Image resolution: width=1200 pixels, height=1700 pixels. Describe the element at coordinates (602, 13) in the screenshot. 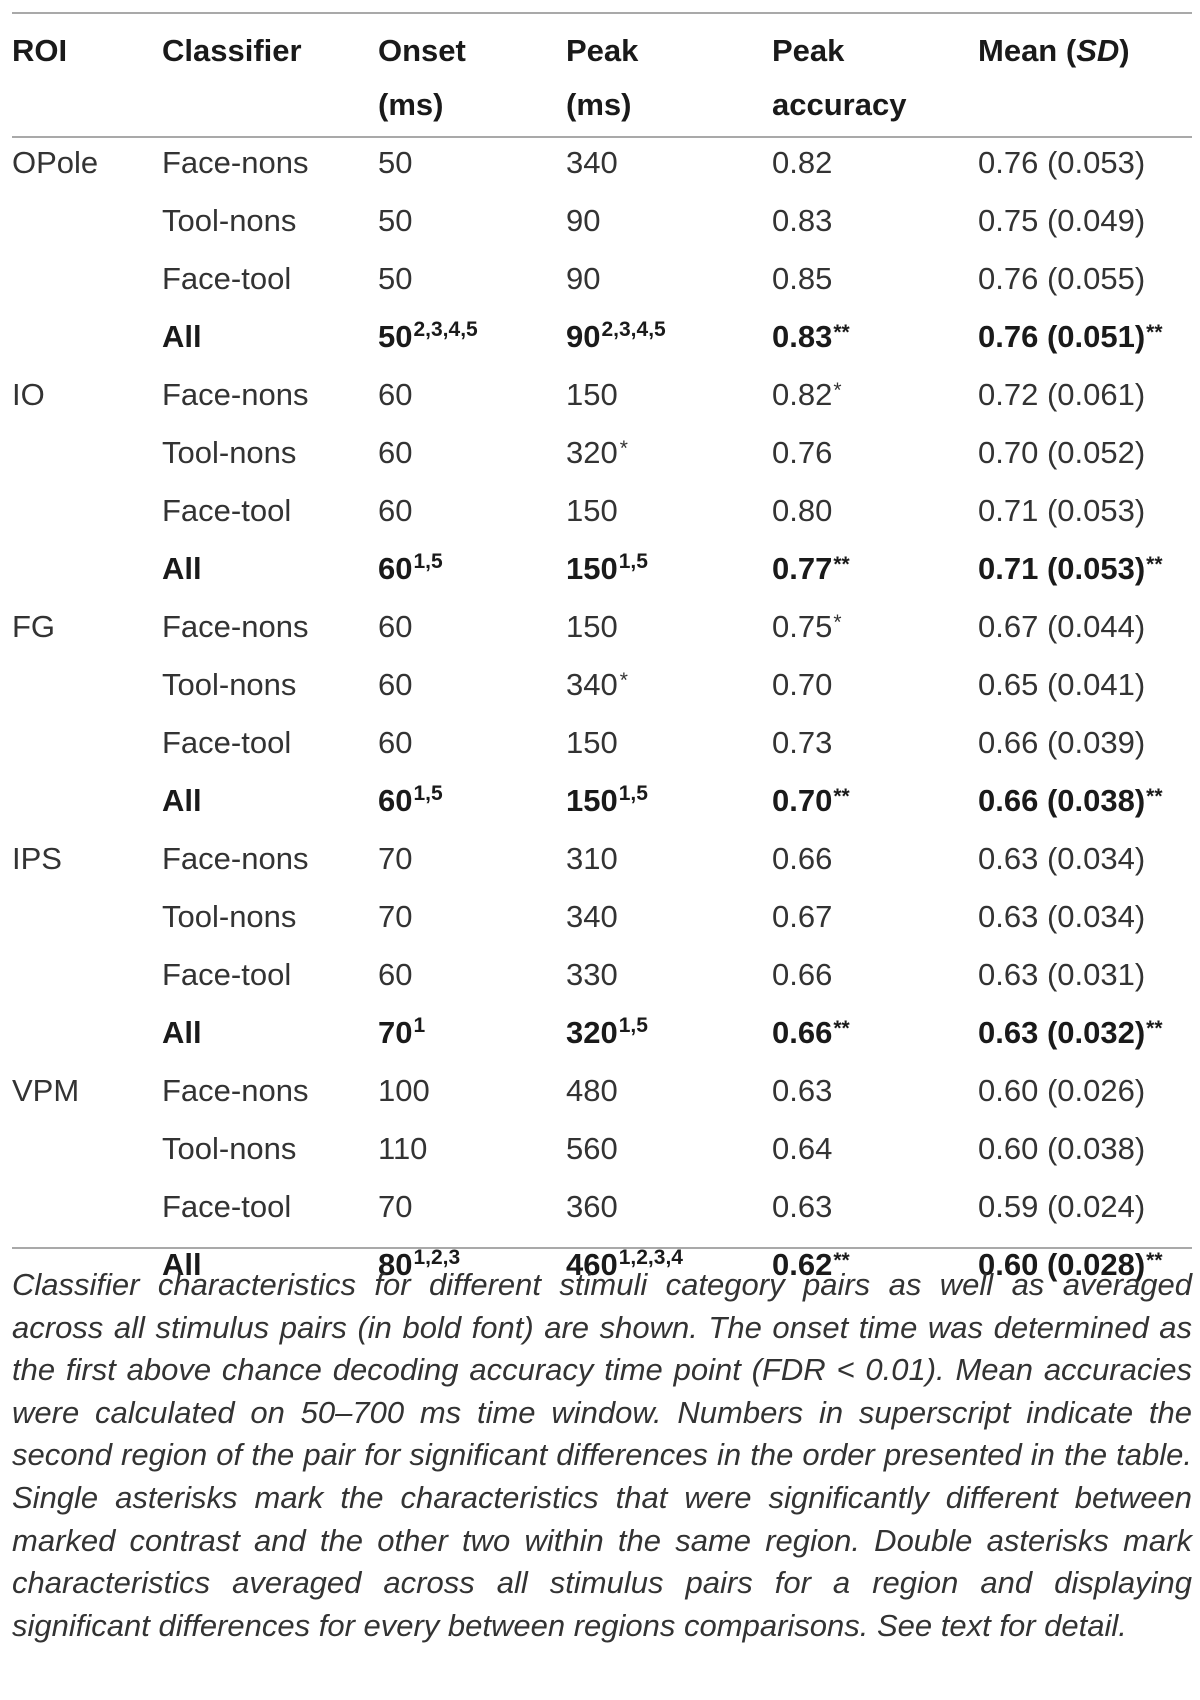

I see `table-top-rule` at that location.